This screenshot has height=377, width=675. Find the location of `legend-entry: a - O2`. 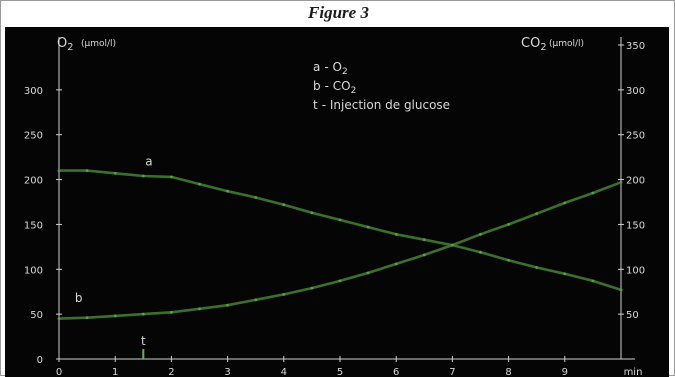

legend-entry: a - O2 is located at coordinates (330, 68).